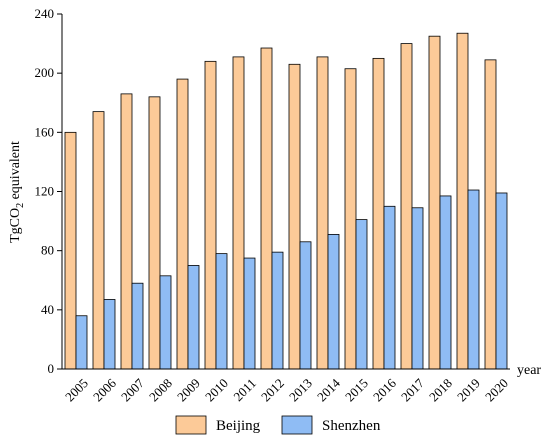  I want to click on y-axis-label: TgCO2 equivalent, so click(17, 192).